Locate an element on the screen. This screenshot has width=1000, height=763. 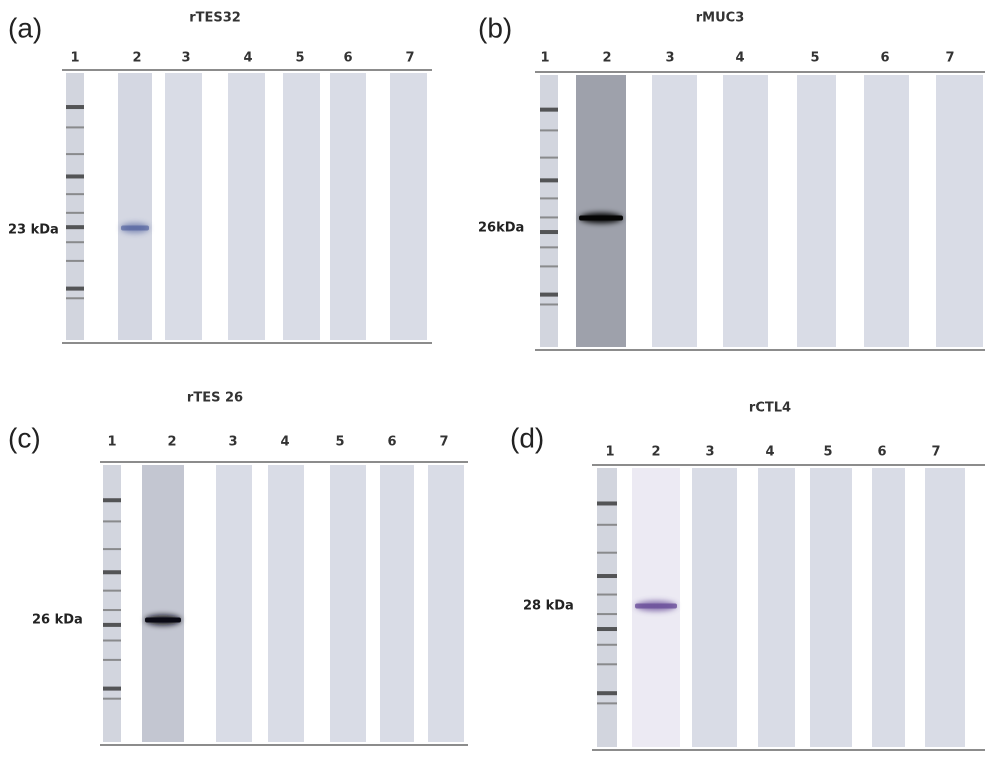
panel-letter: (a) is located at coordinates (25, 27).